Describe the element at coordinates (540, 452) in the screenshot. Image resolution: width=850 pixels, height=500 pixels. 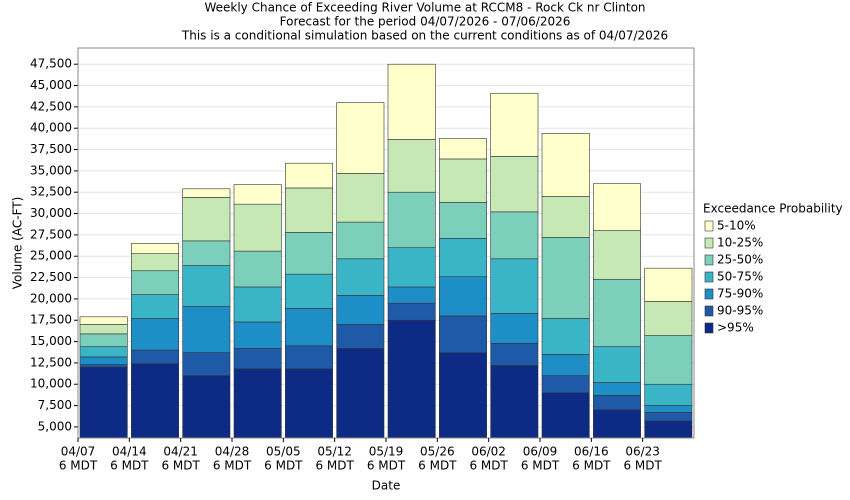
I see `x-tick-label: 06/09` at that location.